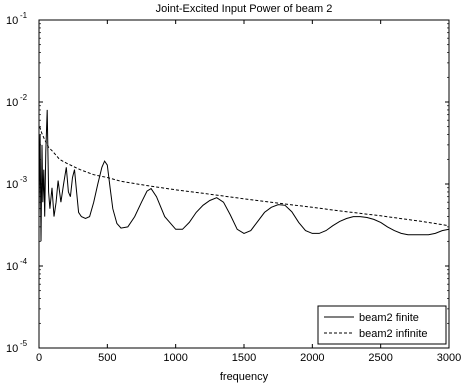  I want to click on x-tick-label: 2500, so click(380, 358).